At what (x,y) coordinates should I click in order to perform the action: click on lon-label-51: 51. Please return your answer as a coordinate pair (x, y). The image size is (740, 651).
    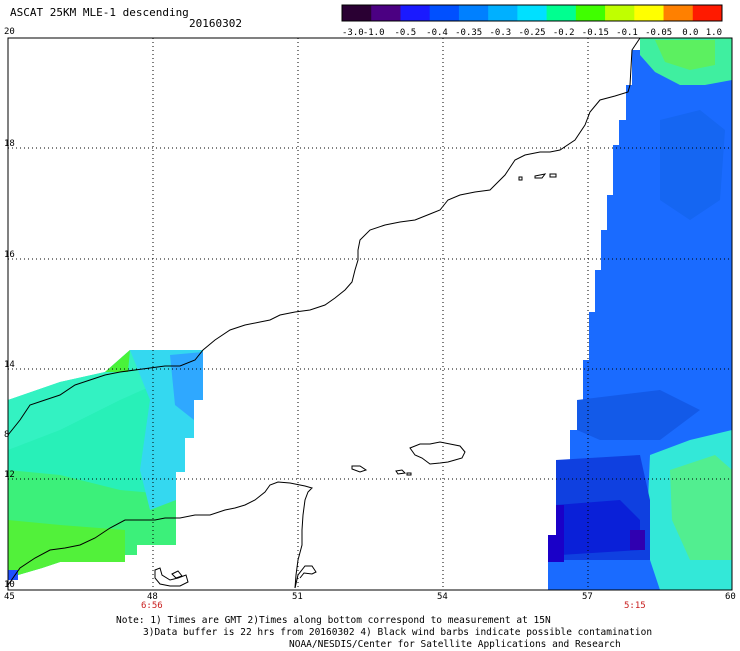
    Looking at the image, I should click on (297, 597).